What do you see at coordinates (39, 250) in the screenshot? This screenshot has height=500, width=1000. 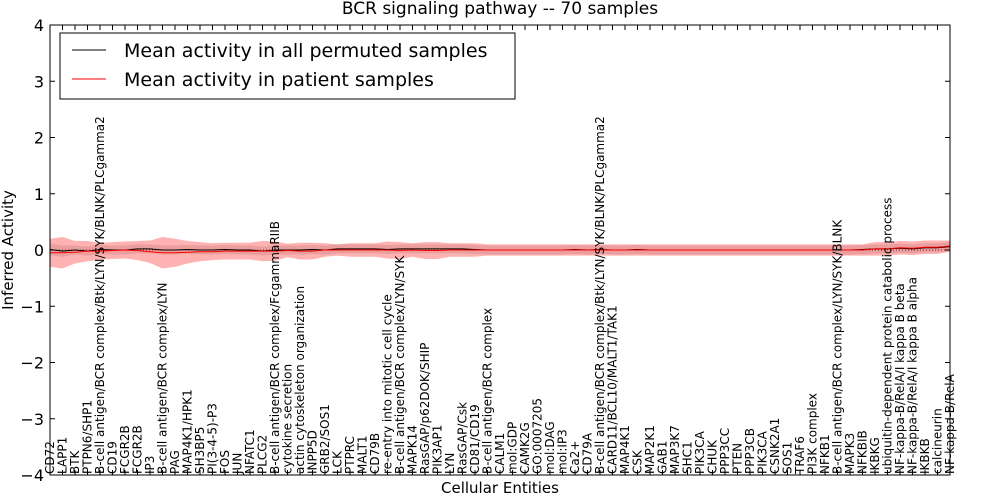 I see `y-tick-label: 0` at bounding box center [39, 250].